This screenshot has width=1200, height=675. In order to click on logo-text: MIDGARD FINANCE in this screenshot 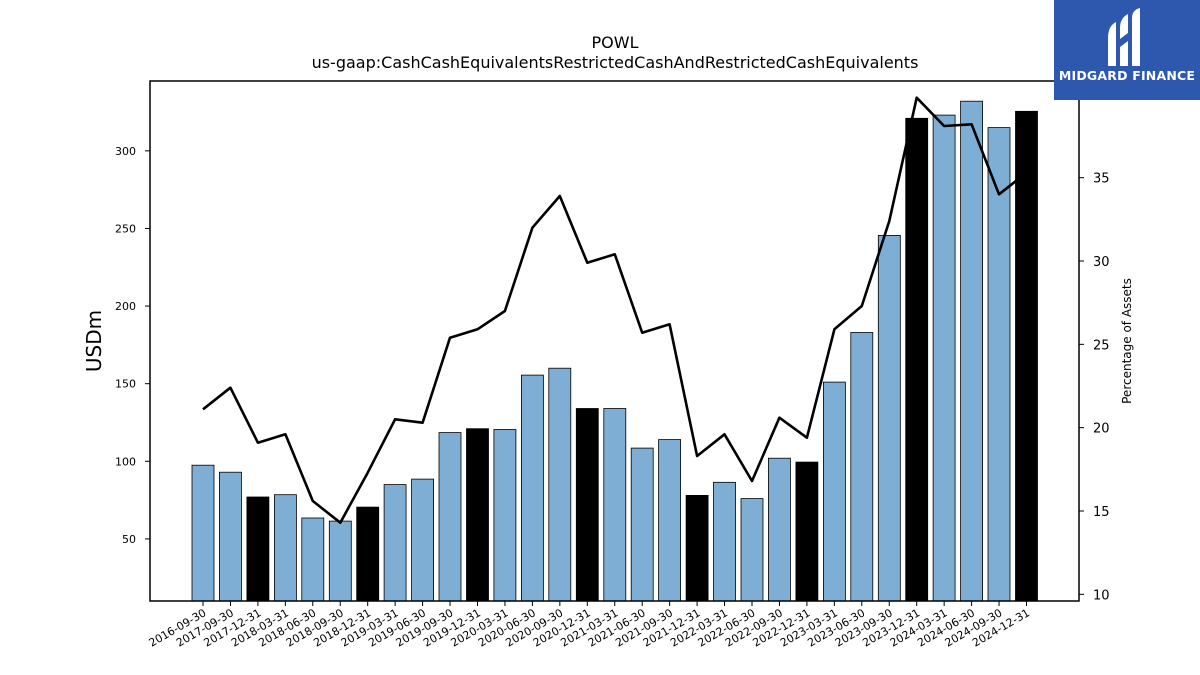, I will do `click(1127, 75)`.